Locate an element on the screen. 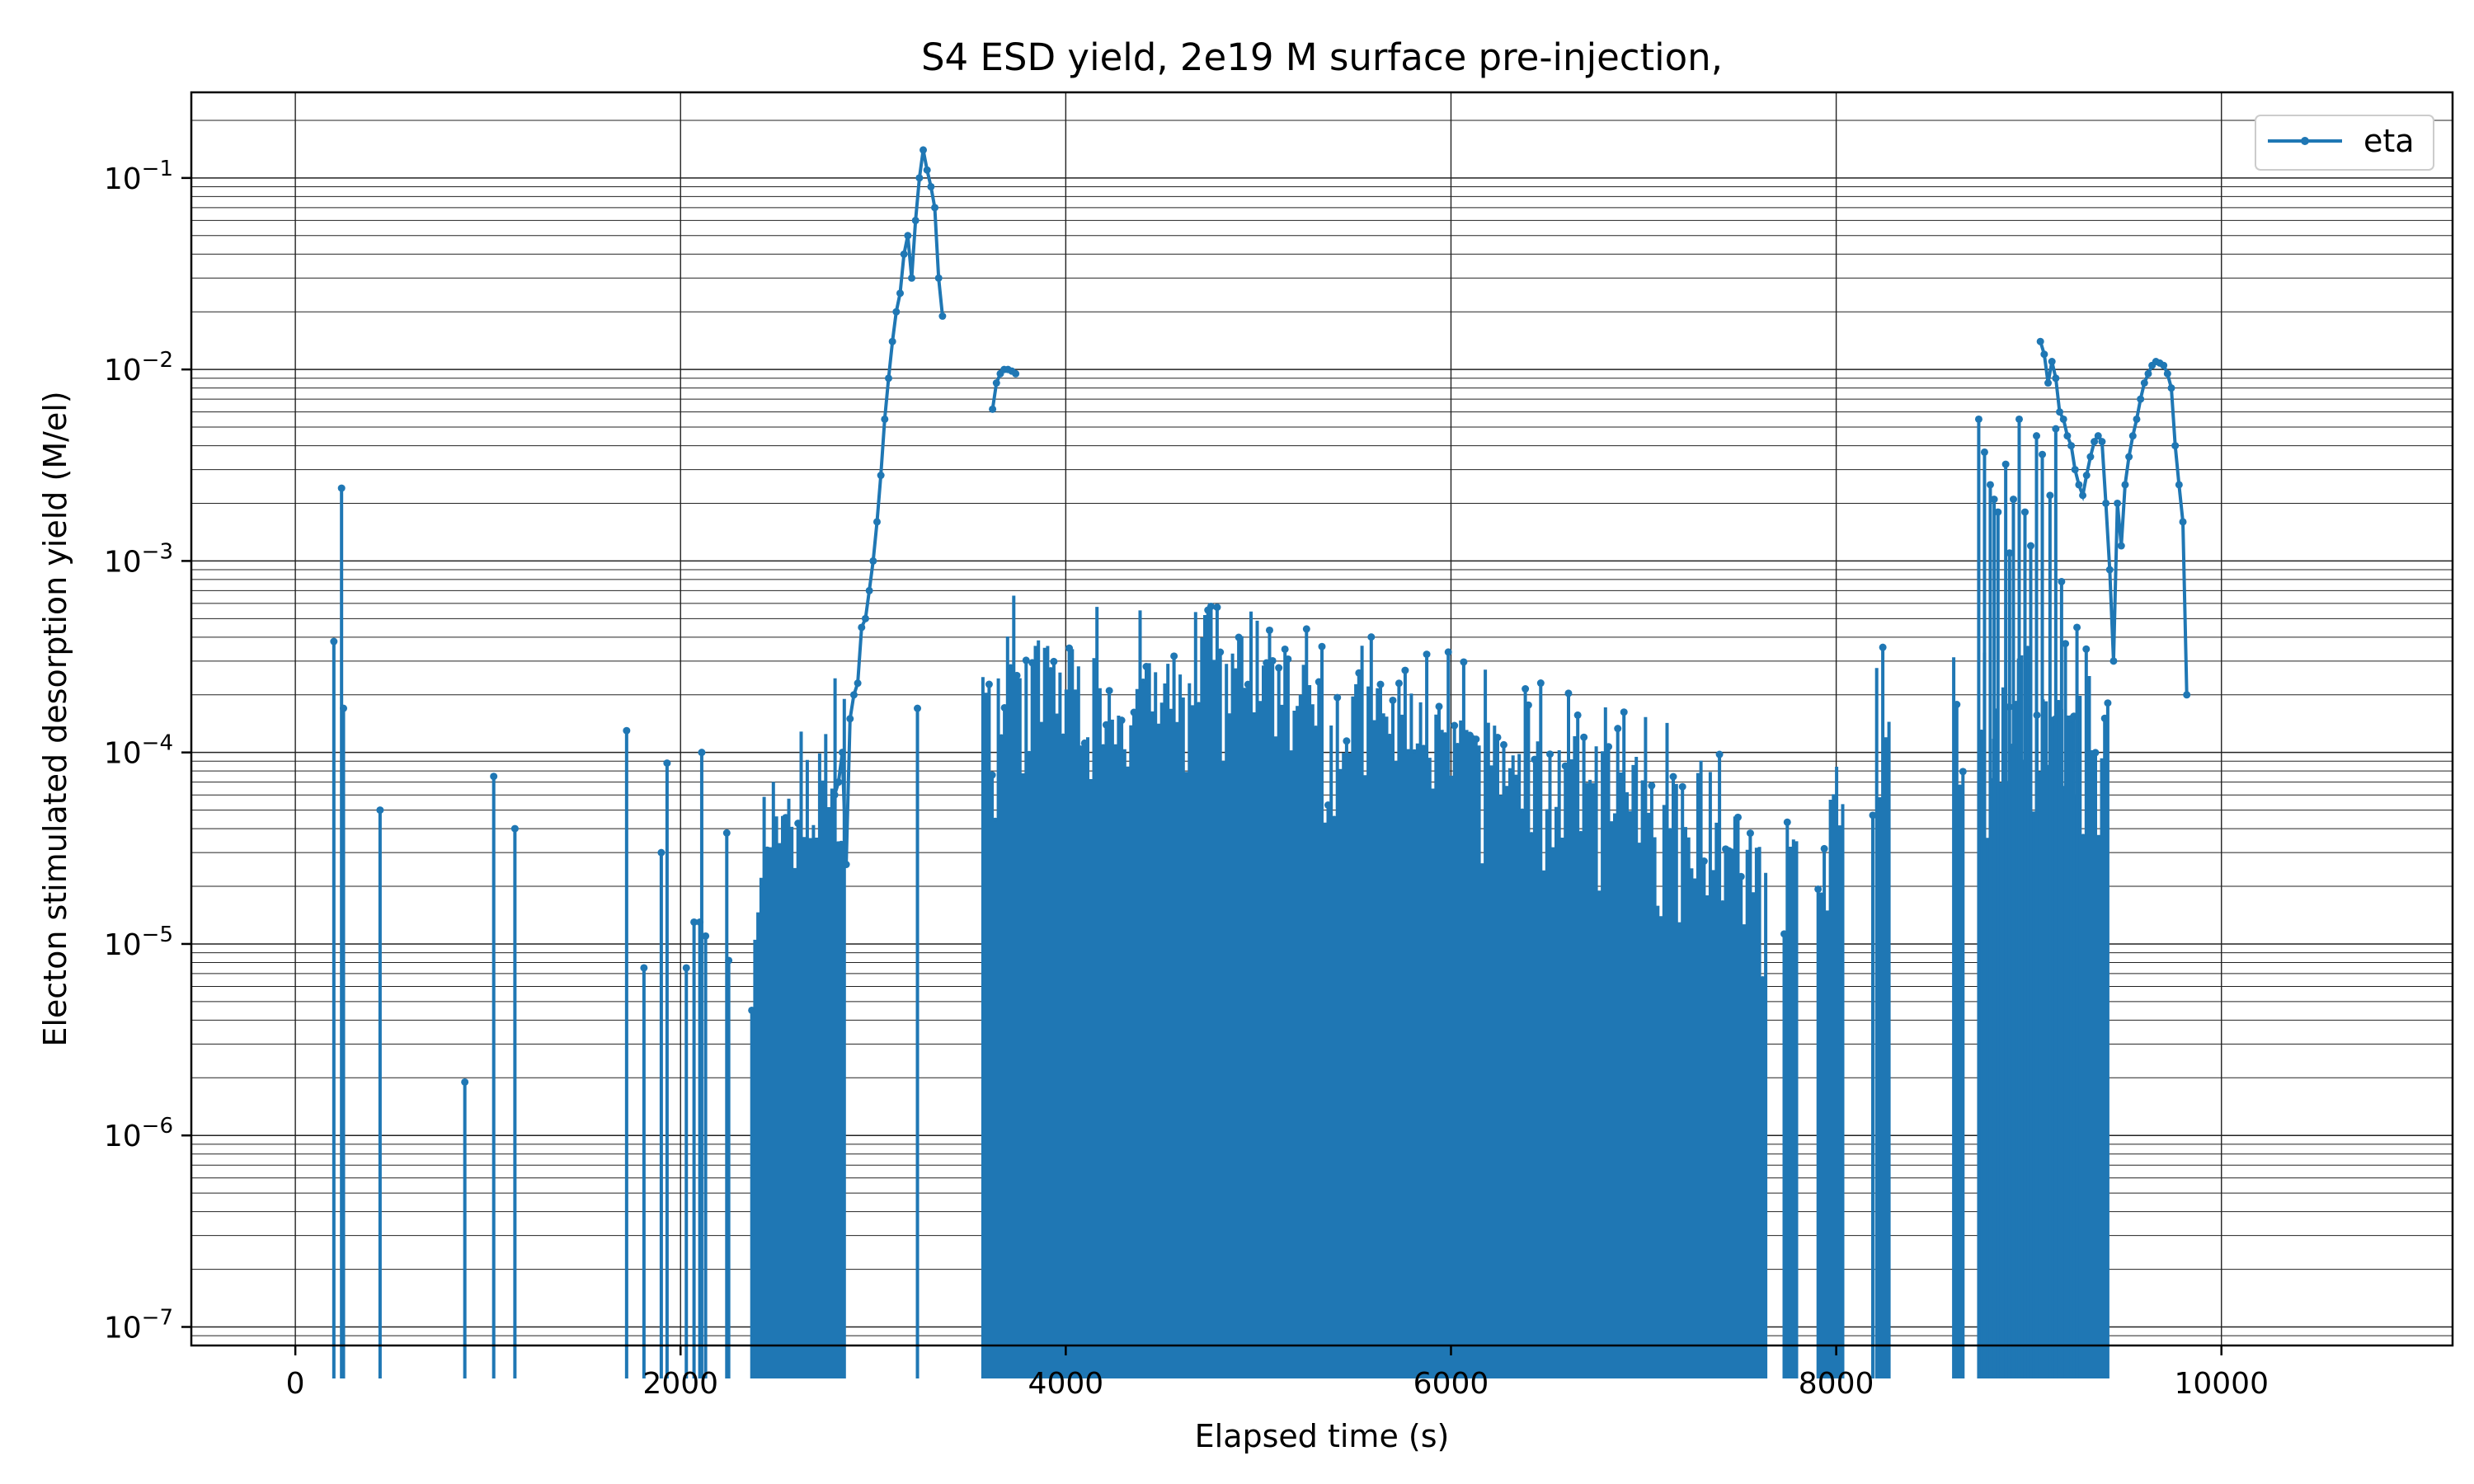 The width and height of the screenshot is (2474, 1484). legend: eta is located at coordinates (2344, 143).